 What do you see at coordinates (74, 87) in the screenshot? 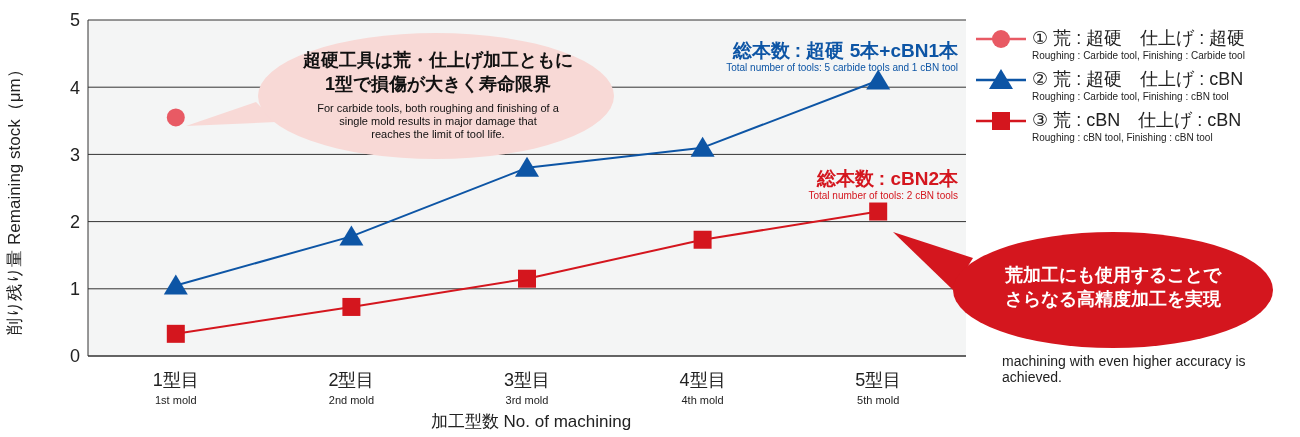
I see `y-tick-label: 4` at bounding box center [74, 87].